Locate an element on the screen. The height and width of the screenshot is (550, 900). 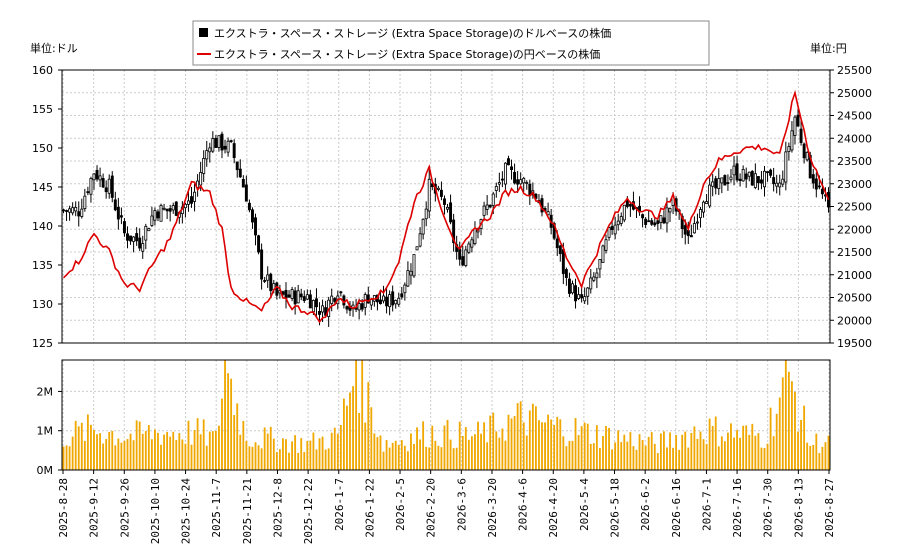
right-tick-label: 22500 is located at coordinates (854, 207).